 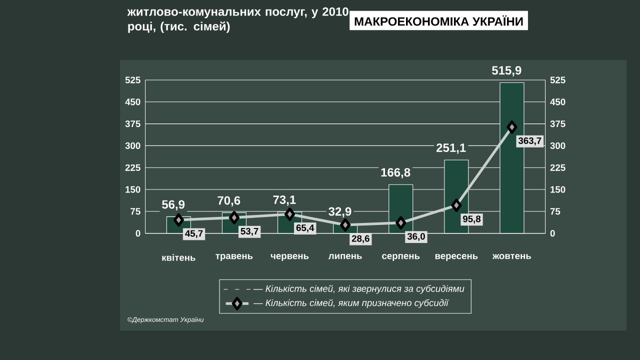 I want to click on y2-tick-label: 150, so click(x=558, y=189).